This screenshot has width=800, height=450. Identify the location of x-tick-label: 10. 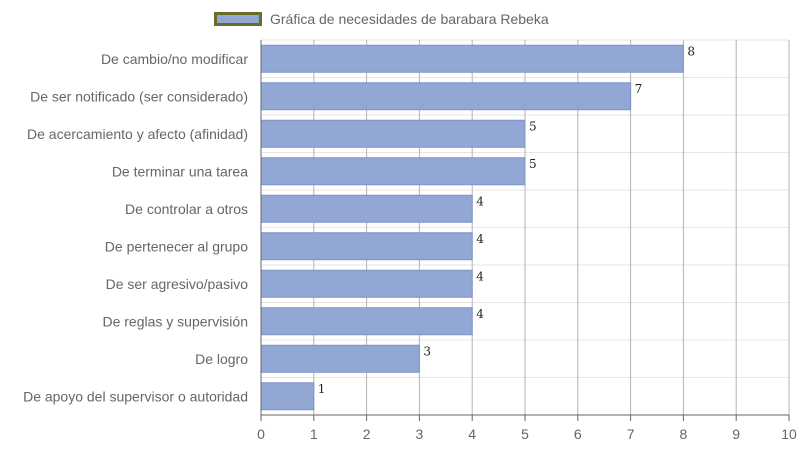
(789, 434).